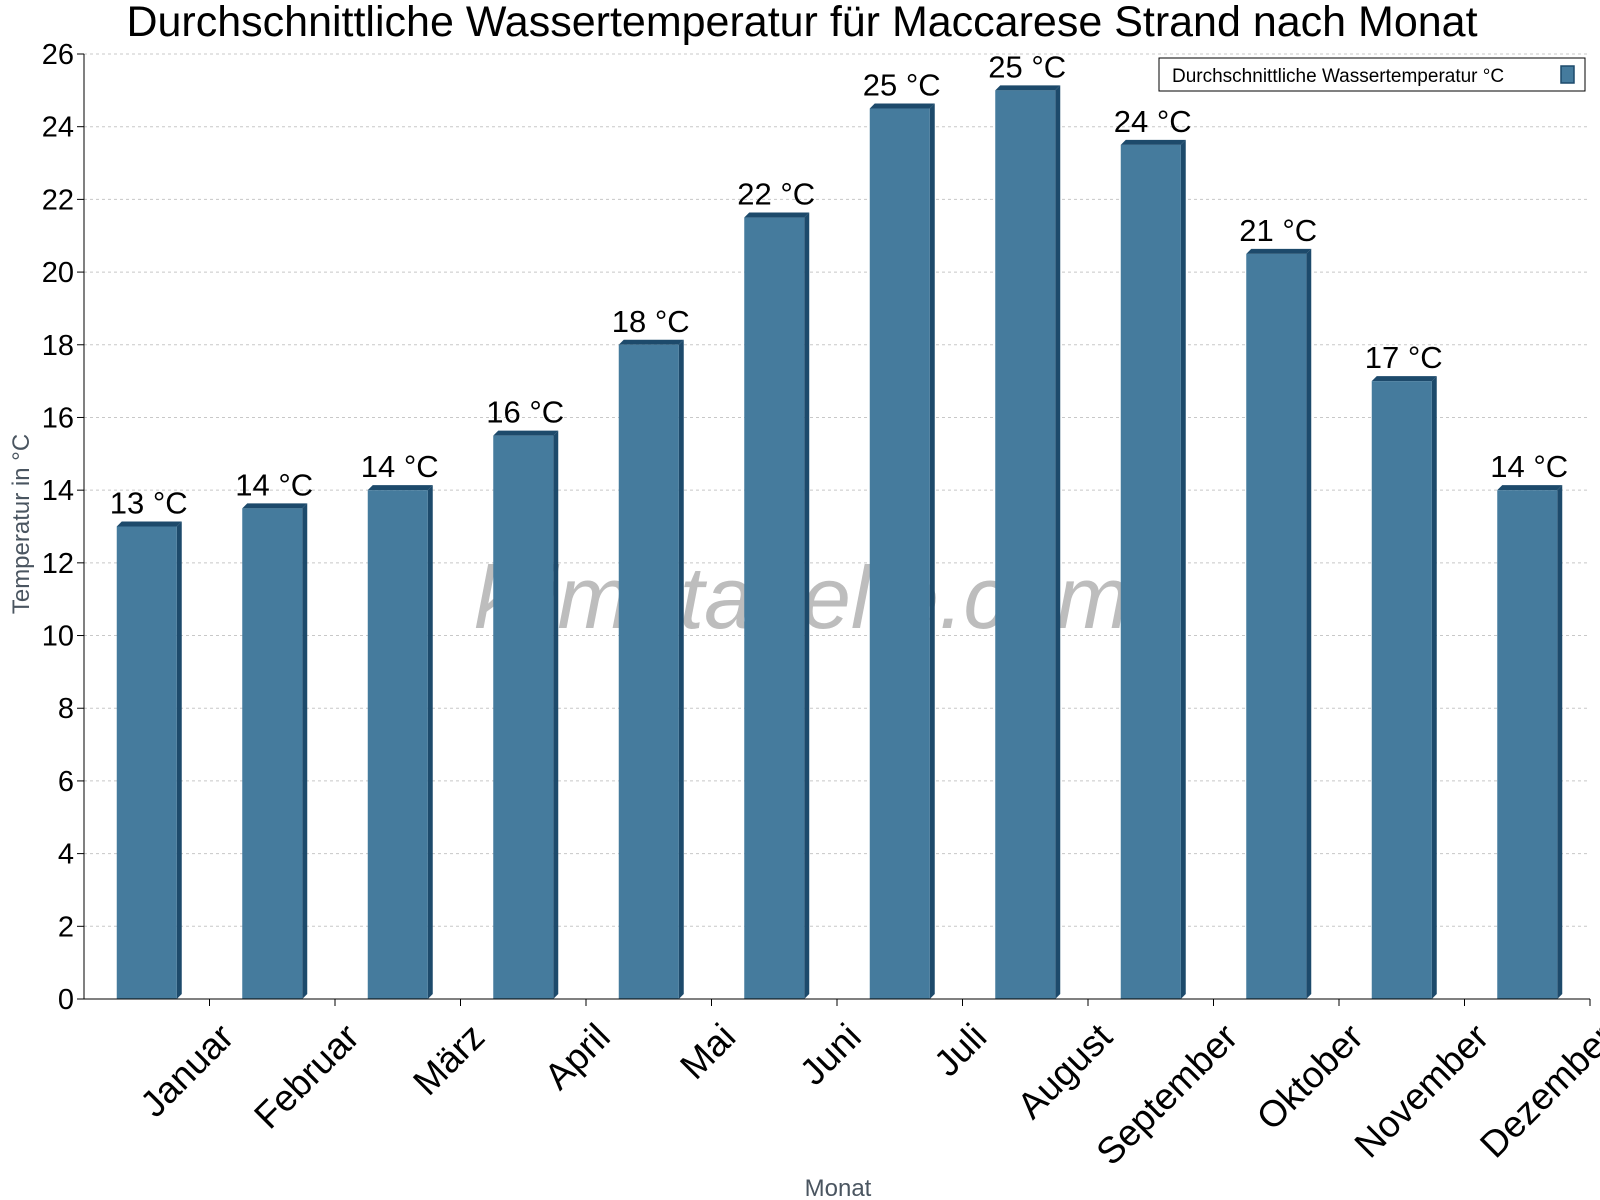 The image size is (1600, 1200). What do you see at coordinates (1536, 1091) in the screenshot?
I see `x-tick-label: Dezember` at bounding box center [1536, 1091].